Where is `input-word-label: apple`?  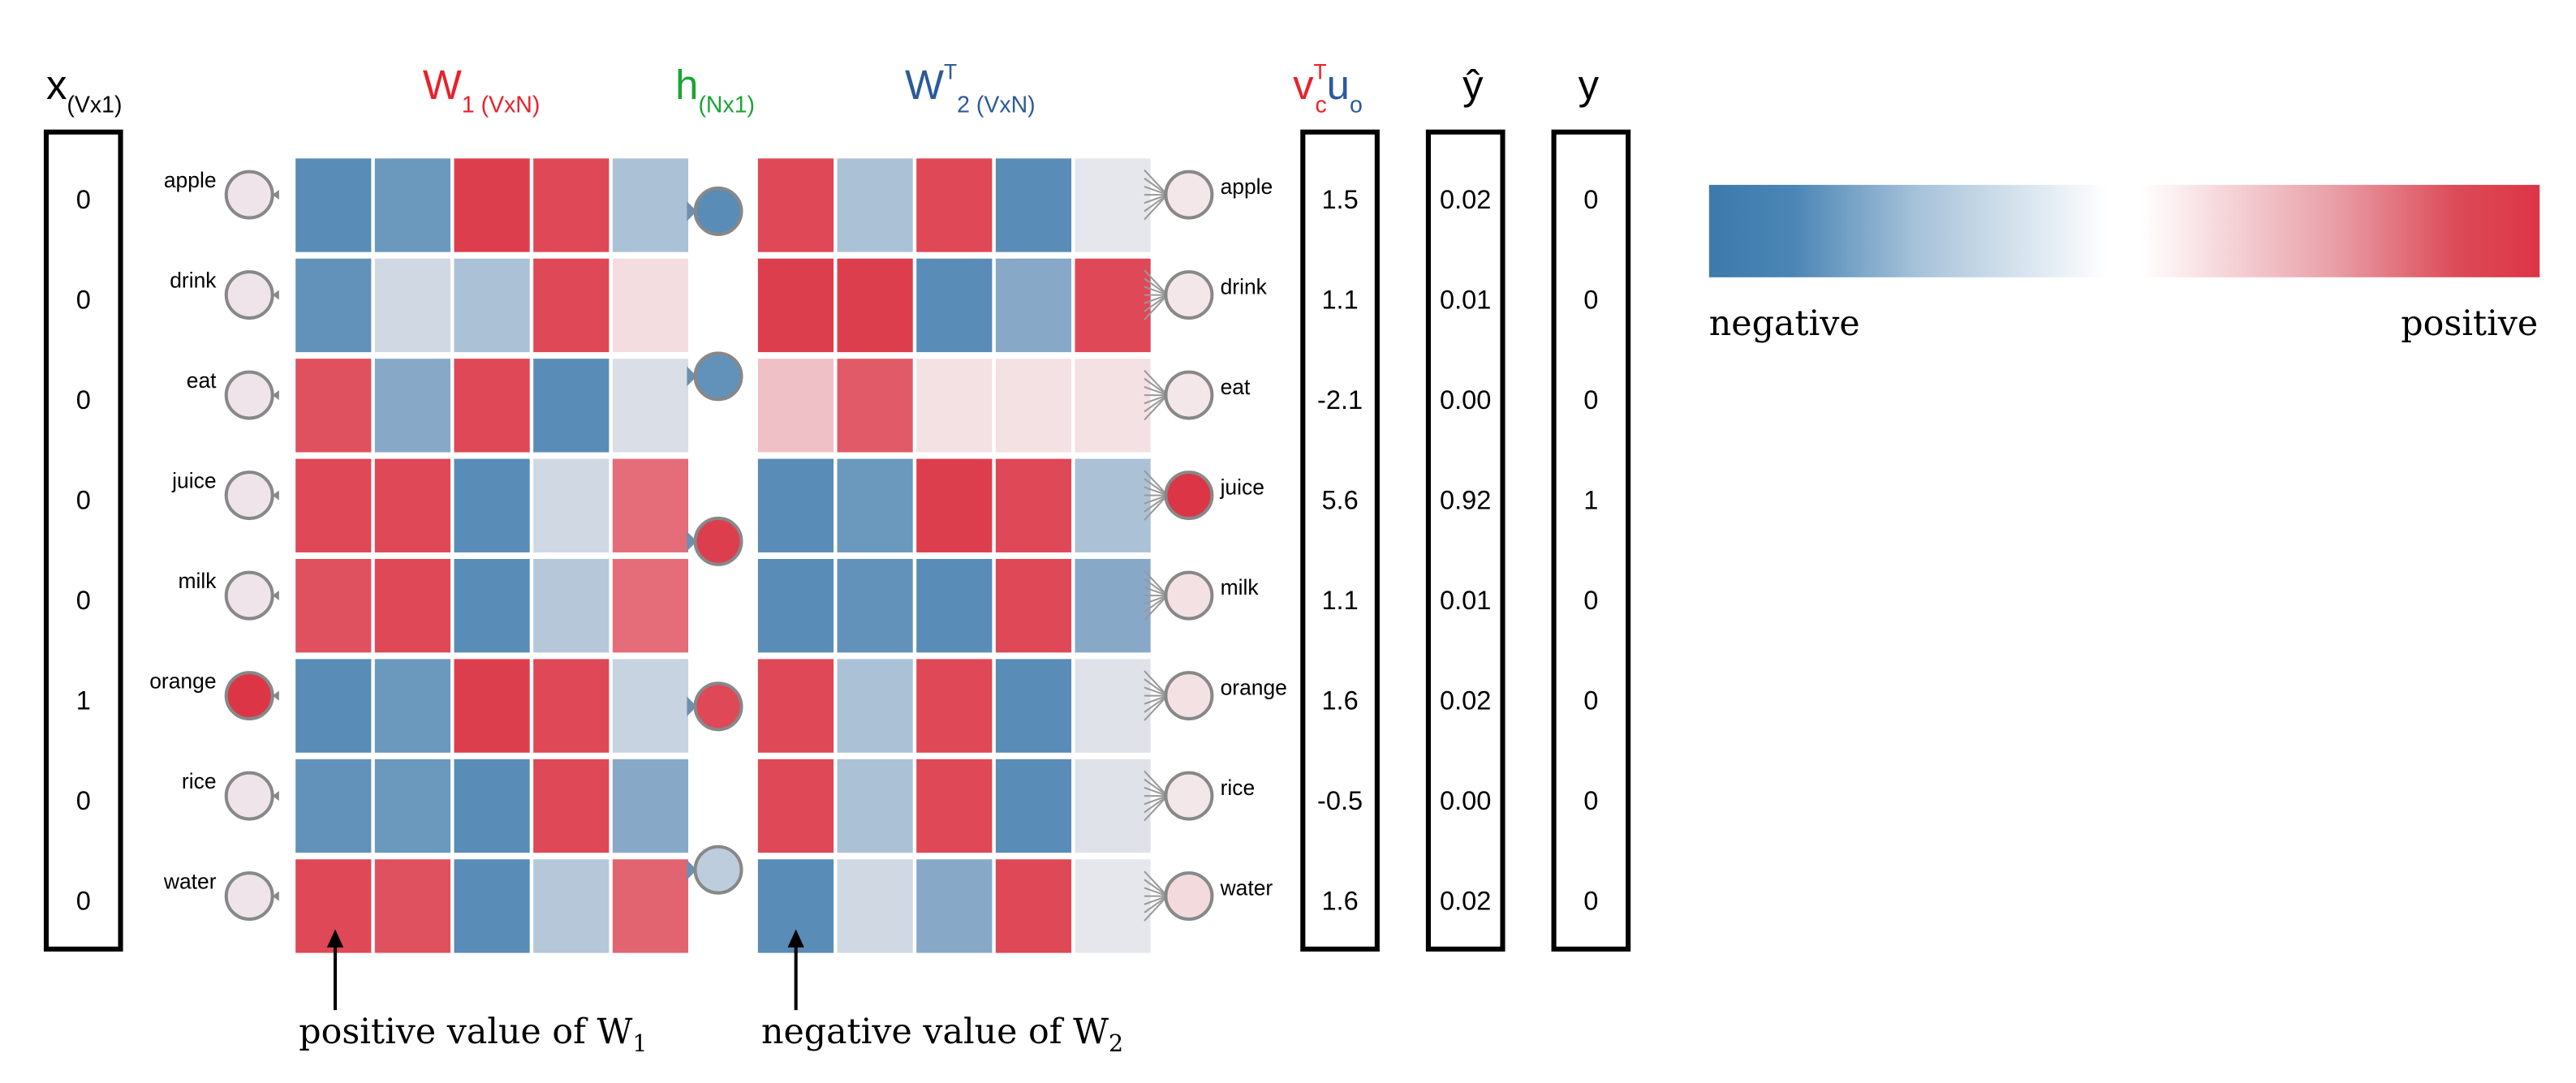
input-word-label: apple is located at coordinates (191, 180).